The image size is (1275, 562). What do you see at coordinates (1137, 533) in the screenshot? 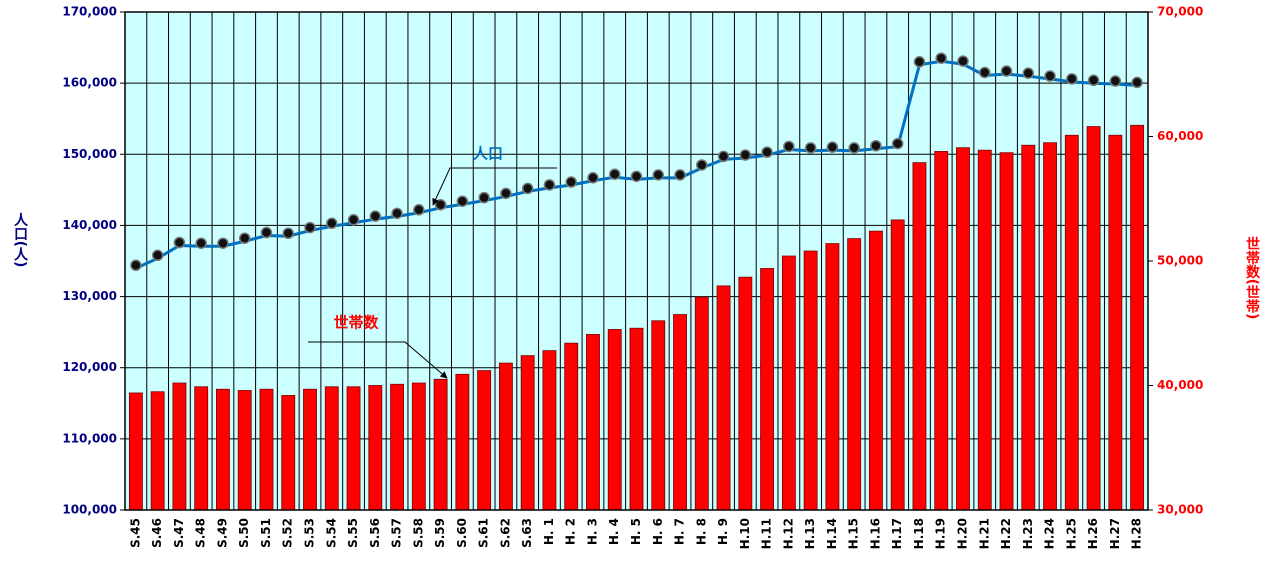
I see `x-tick-label: H.28` at bounding box center [1137, 533].